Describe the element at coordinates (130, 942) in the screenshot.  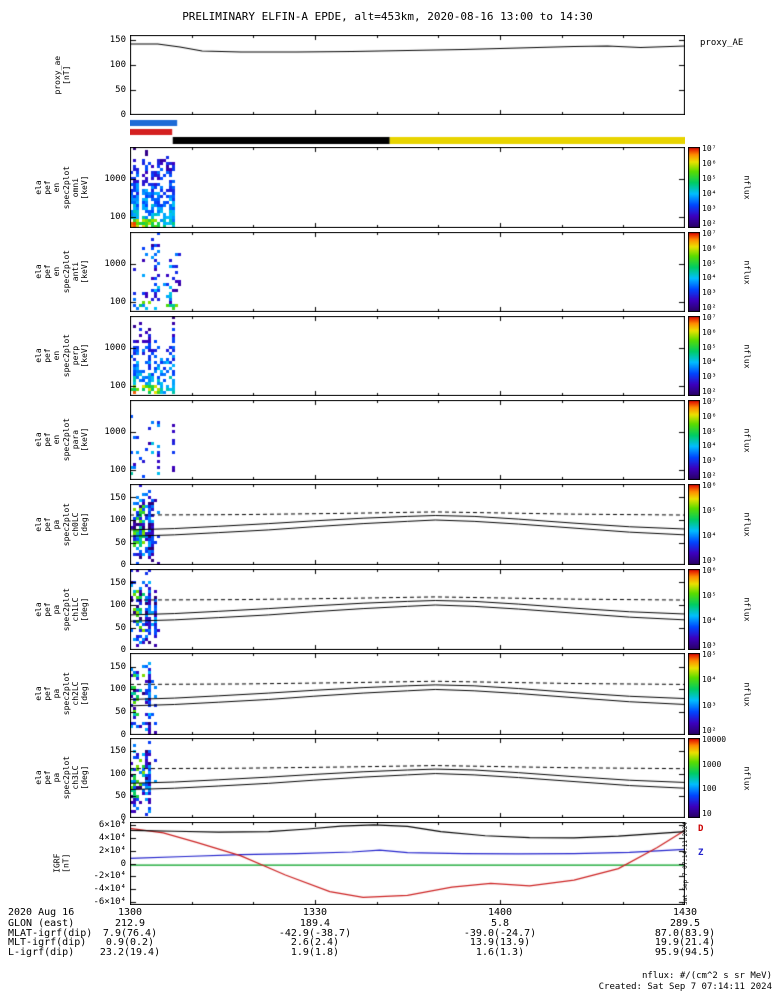
I see `table-cell: 0.9(0.2)` at that location.